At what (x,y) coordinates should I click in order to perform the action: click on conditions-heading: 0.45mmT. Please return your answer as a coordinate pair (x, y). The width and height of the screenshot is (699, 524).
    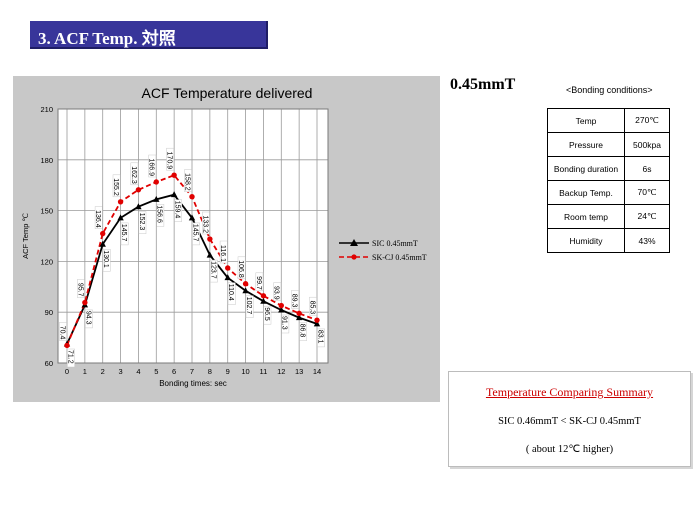
    Looking at the image, I should click on (483, 84).